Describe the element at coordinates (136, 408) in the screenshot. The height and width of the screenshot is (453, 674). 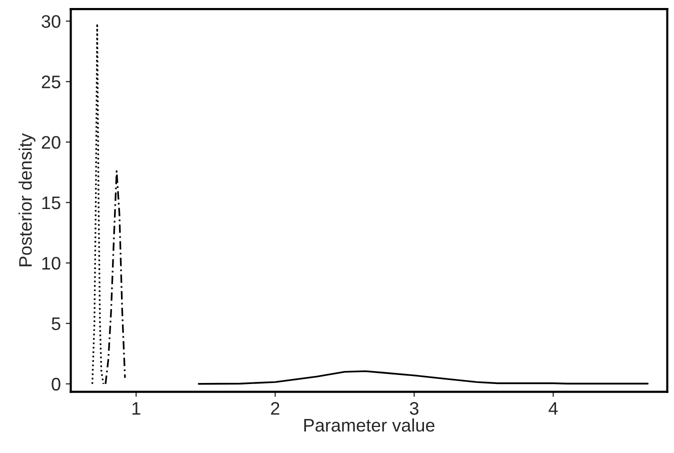
I see `x-tick-label: 1` at that location.